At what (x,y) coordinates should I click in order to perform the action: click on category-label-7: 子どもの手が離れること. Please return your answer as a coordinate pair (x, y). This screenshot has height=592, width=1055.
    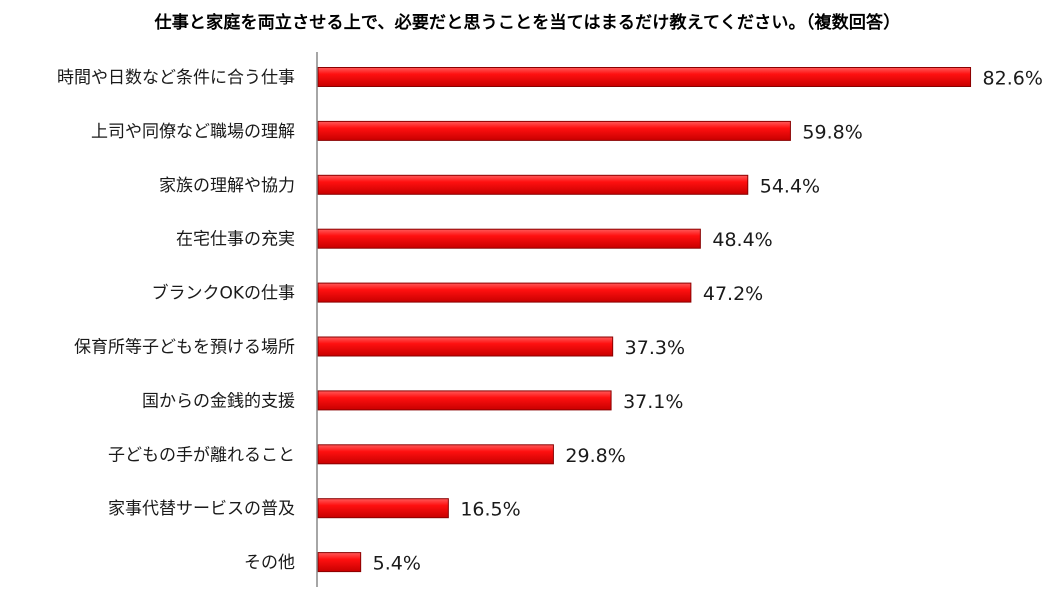
    Looking at the image, I should click on (201, 455).